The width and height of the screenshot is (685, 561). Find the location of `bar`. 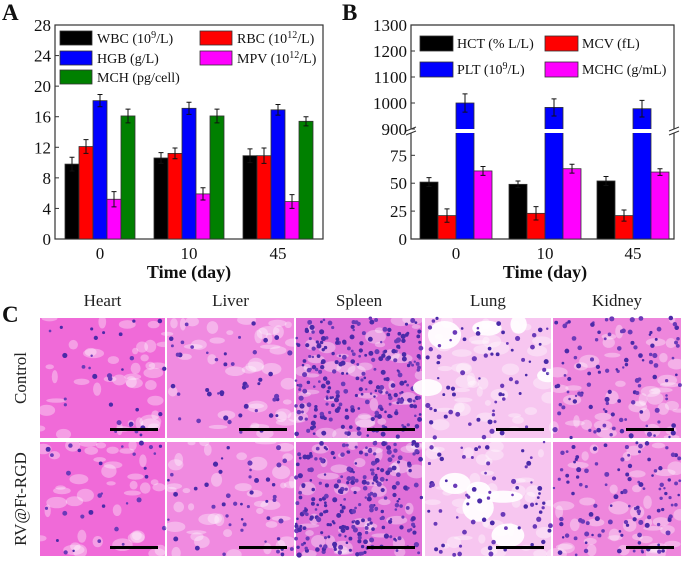

bar is located at coordinates (72, 201).